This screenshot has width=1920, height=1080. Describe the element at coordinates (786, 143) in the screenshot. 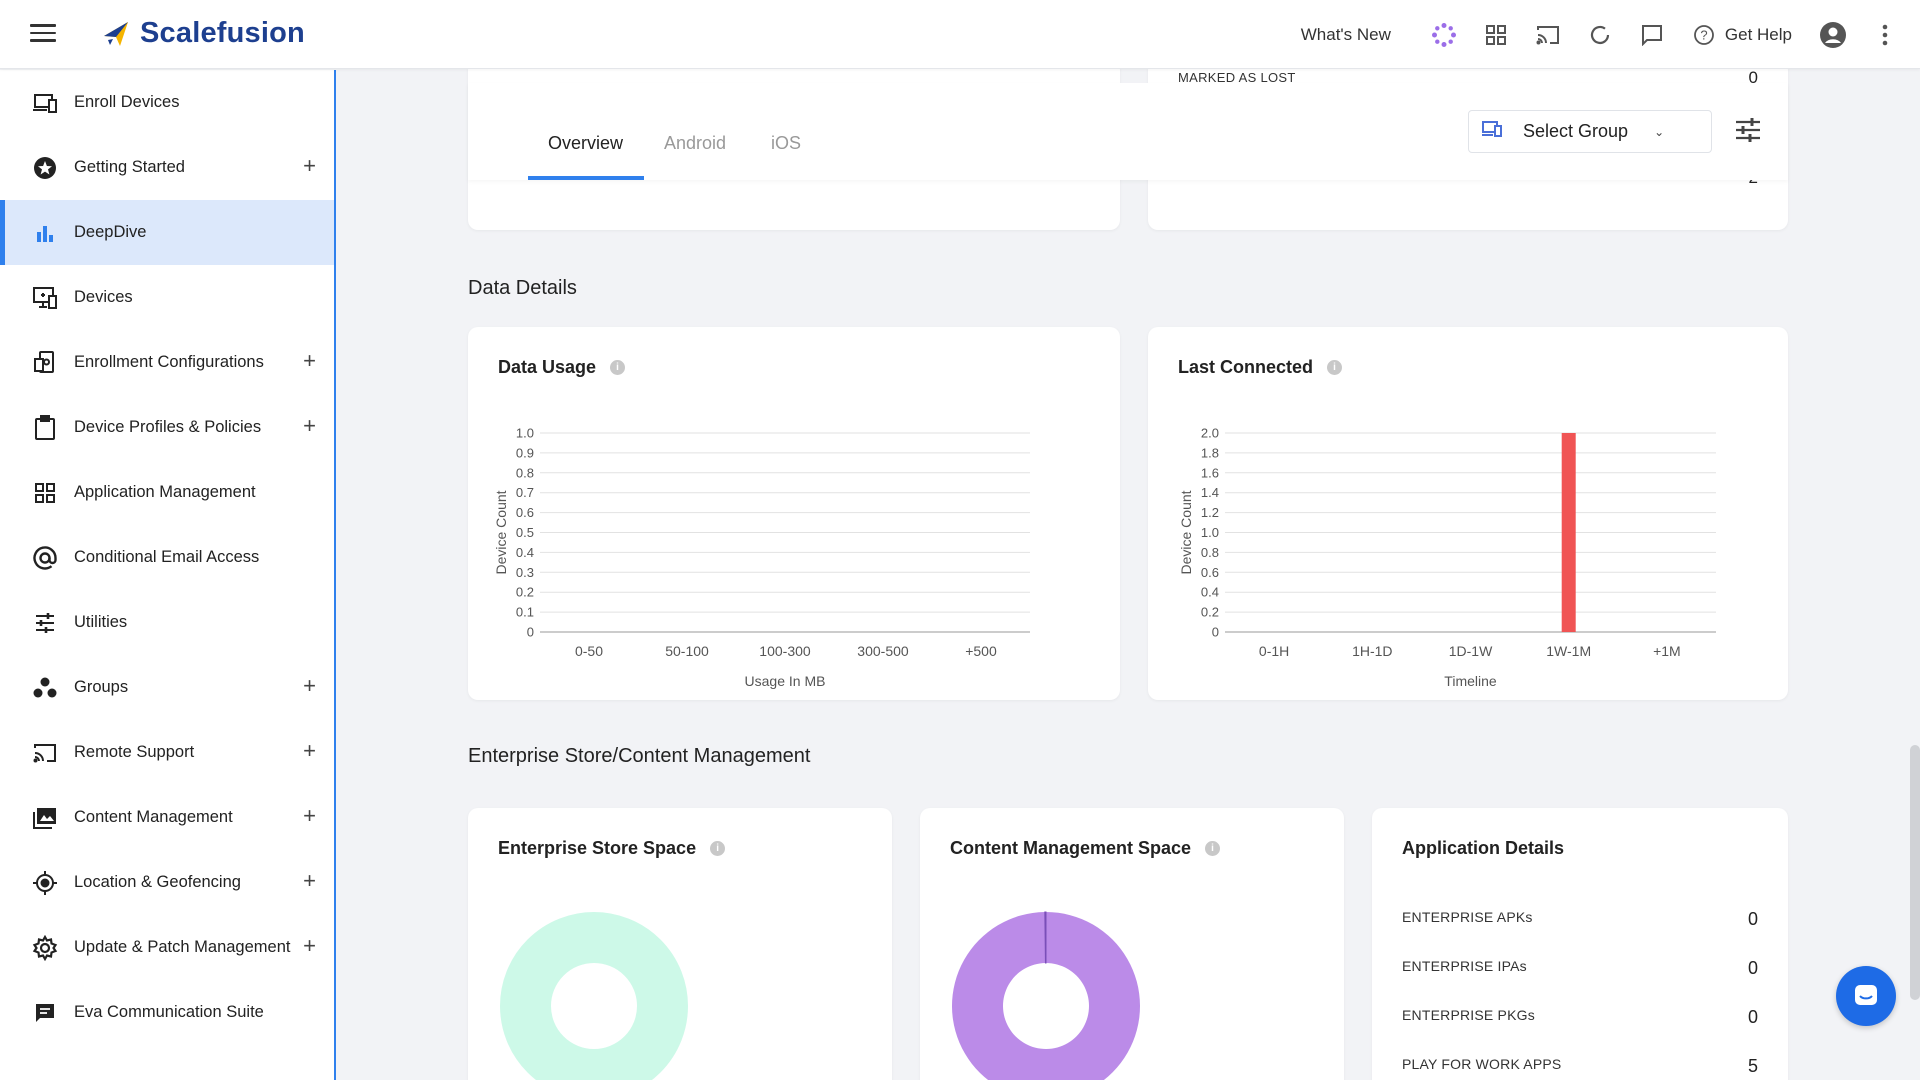

I see `tab-ios: iOS` at that location.